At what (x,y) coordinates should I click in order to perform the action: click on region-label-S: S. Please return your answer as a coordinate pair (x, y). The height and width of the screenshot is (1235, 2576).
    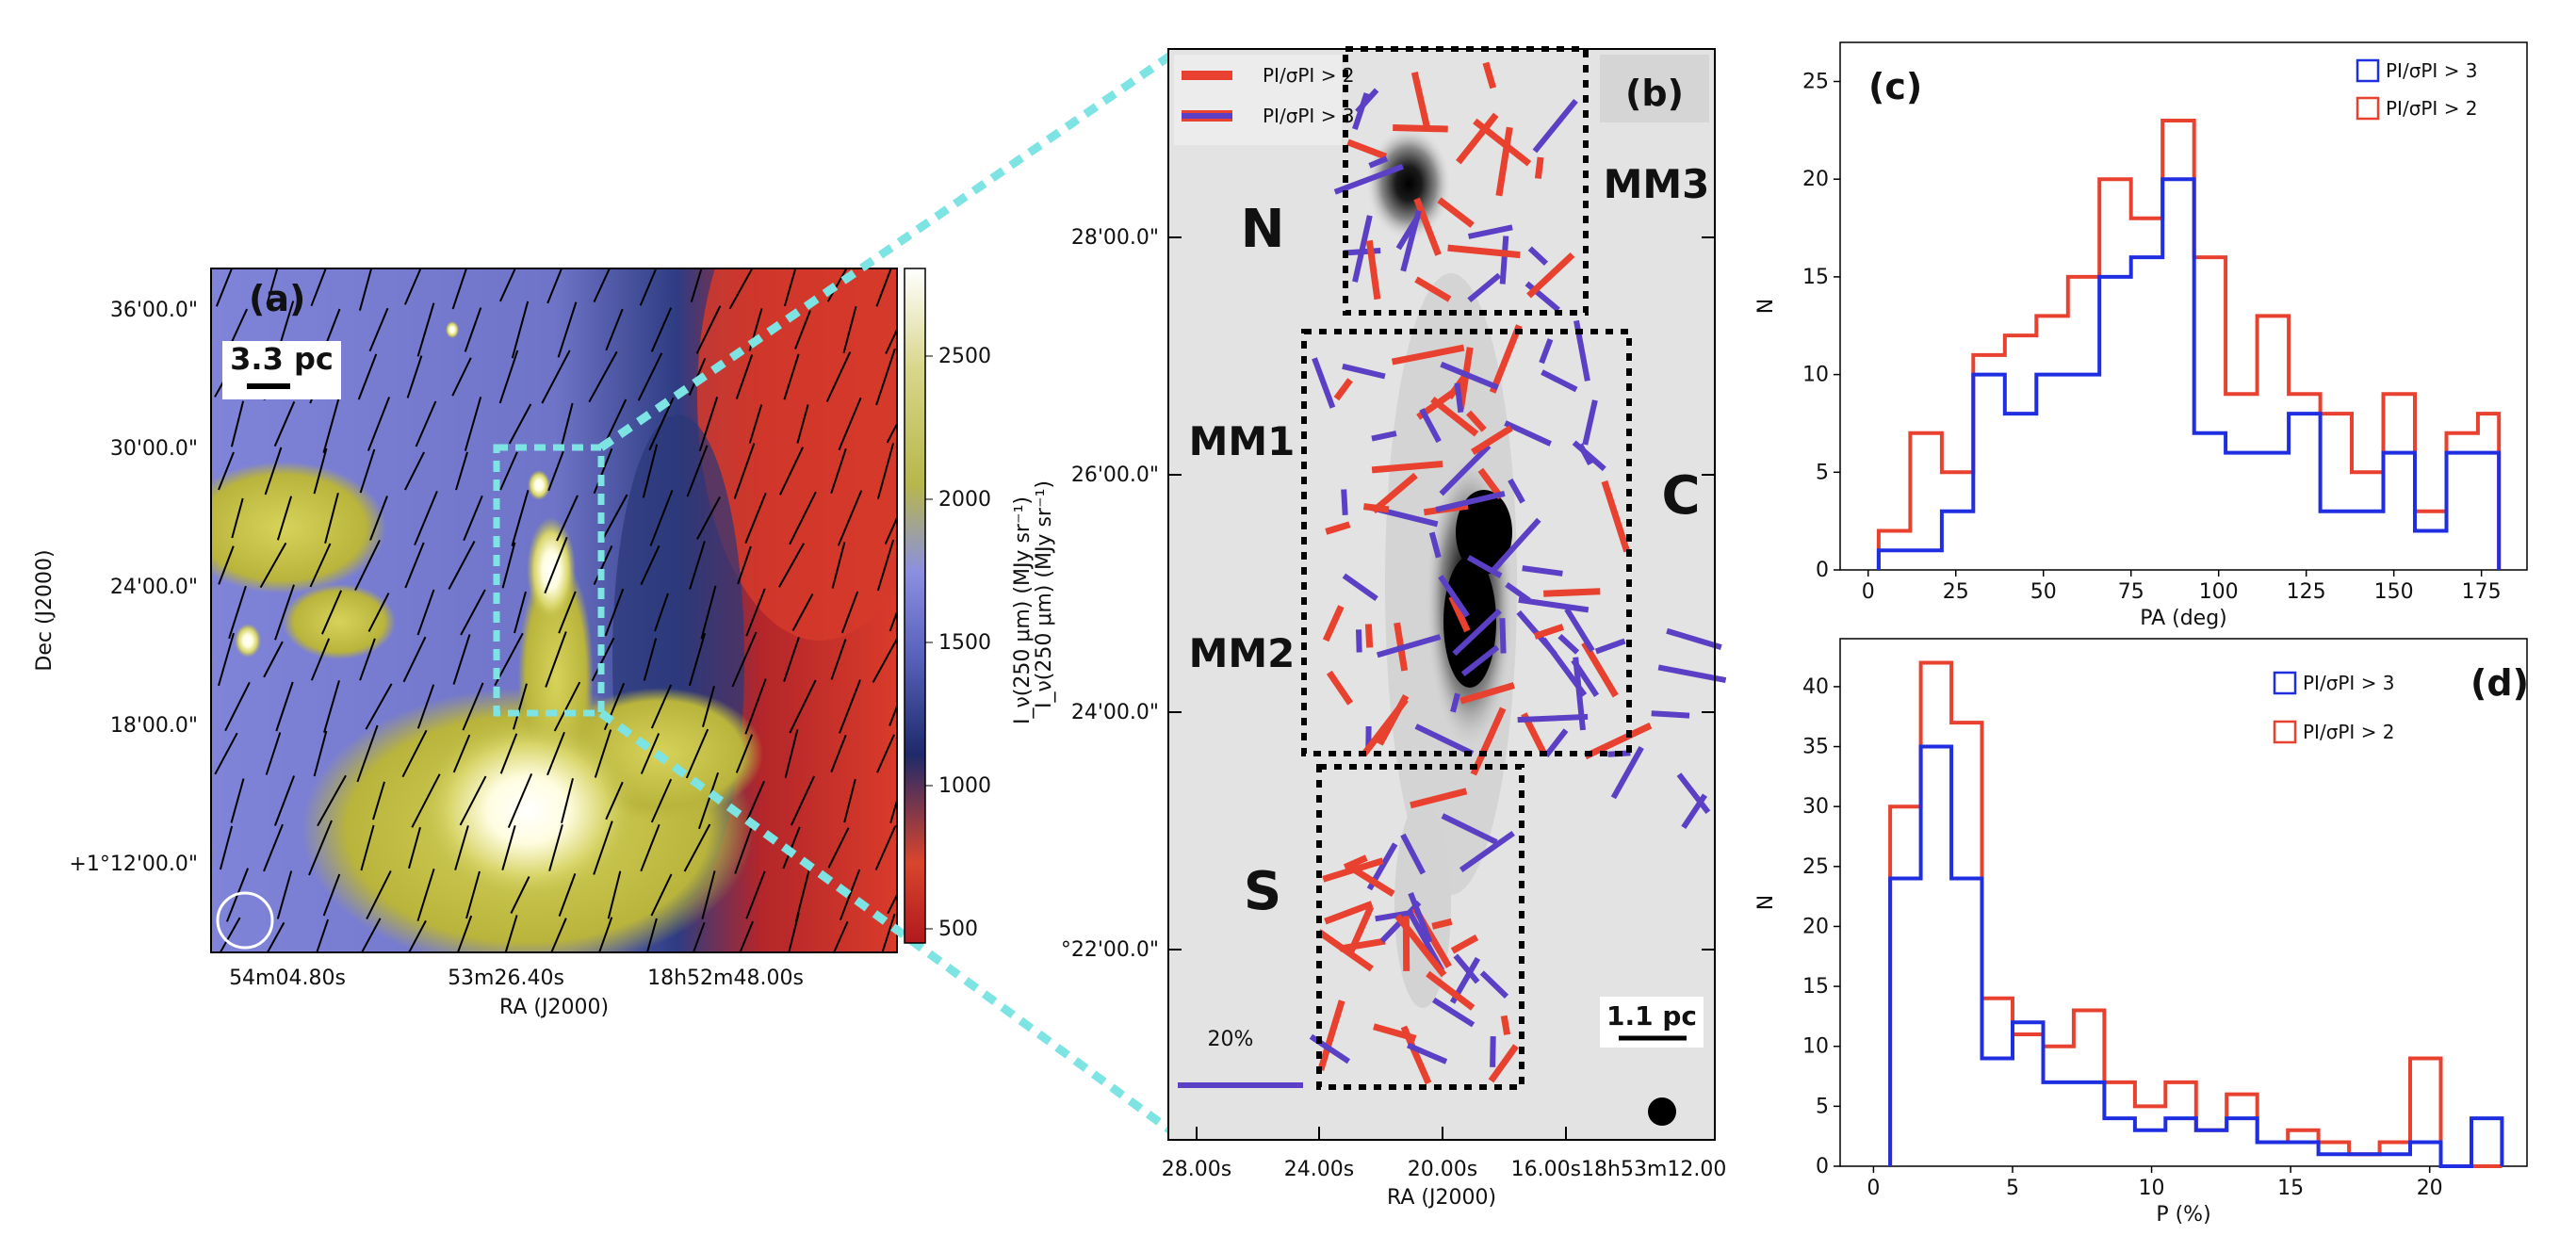
    Looking at the image, I should click on (1262, 891).